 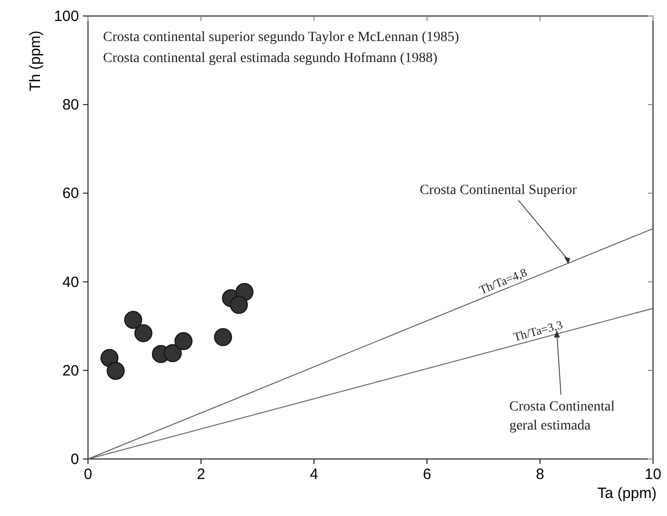 I want to click on x-tick-label: 6, so click(x=427, y=474).